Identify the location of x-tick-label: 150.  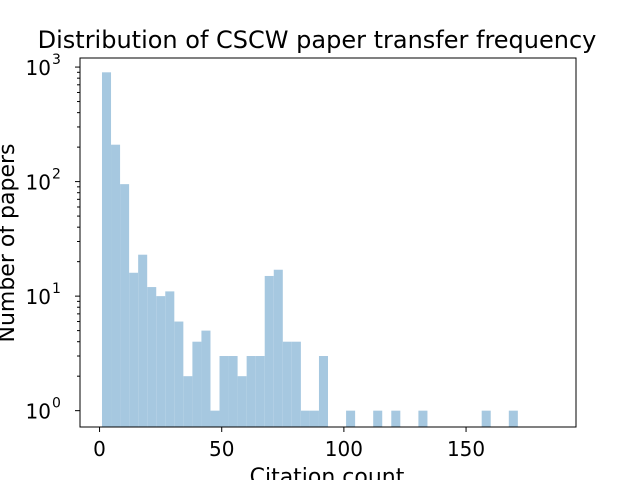
(466, 449).